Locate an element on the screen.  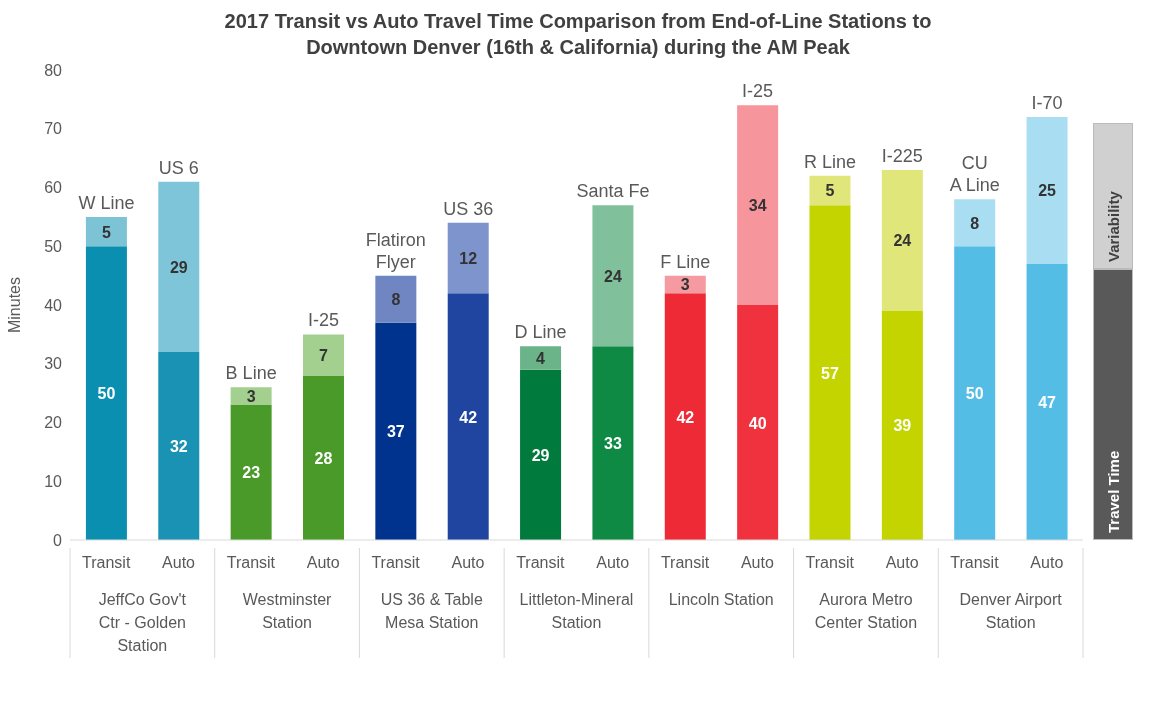
y-tick-label: 60 is located at coordinates (53, 188).